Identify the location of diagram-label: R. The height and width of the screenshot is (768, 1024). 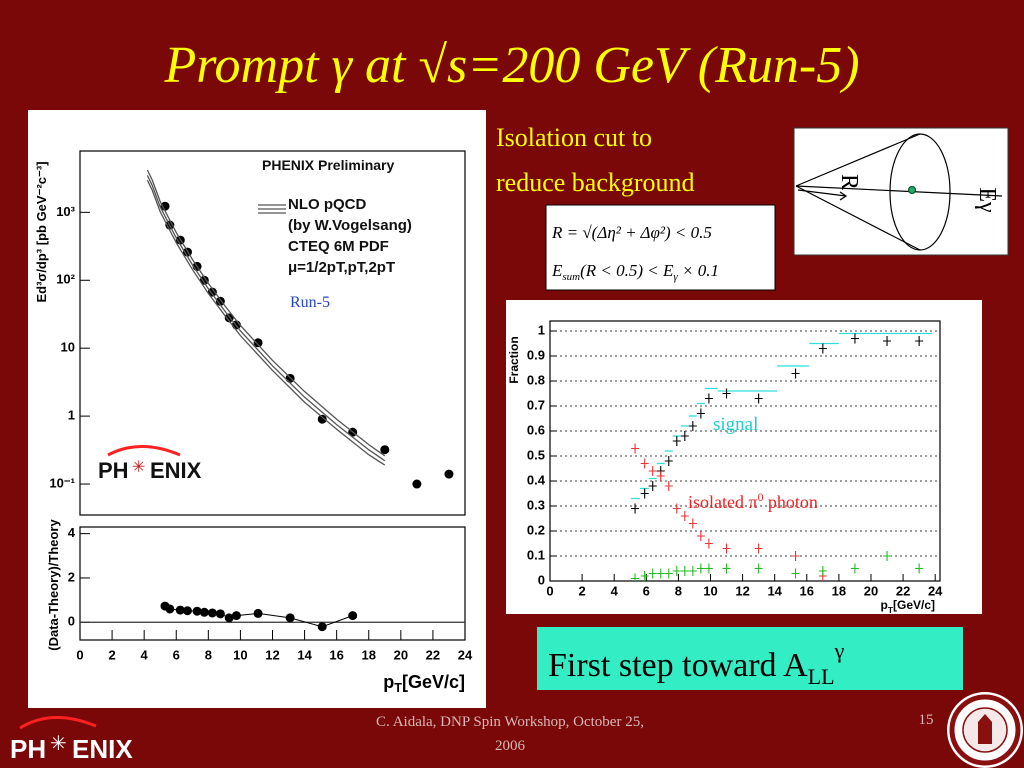
(849, 182).